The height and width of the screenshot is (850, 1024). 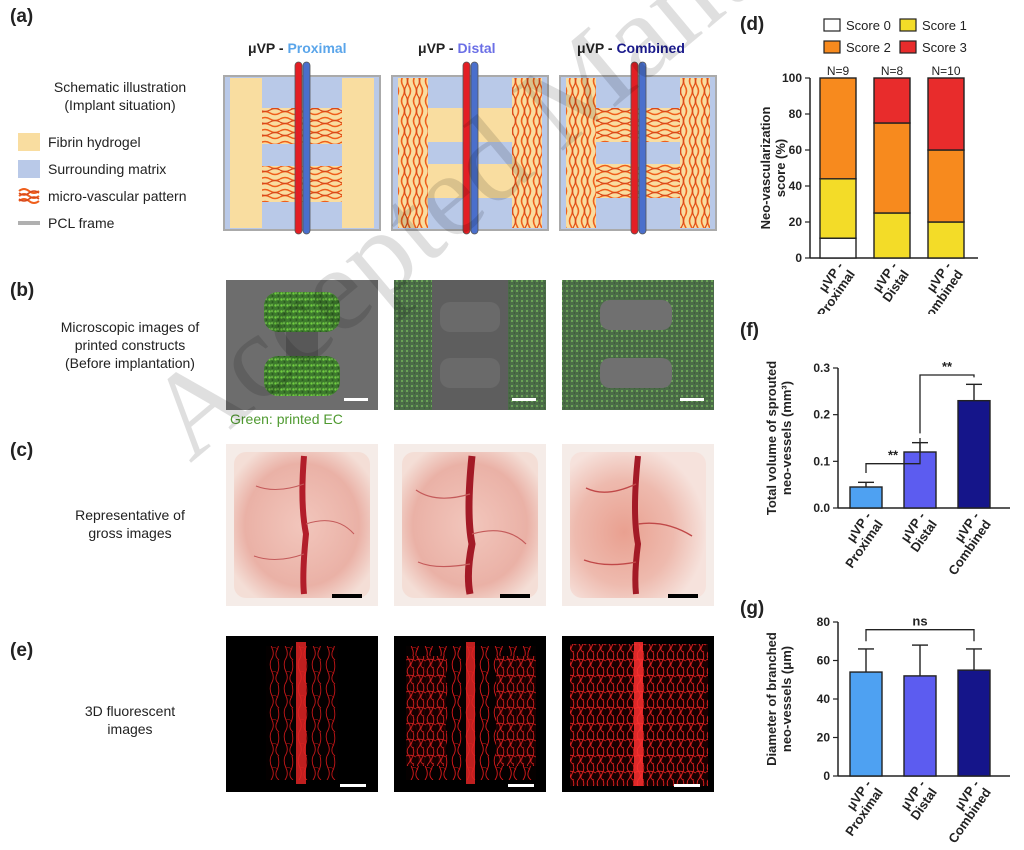 What do you see at coordinates (765, 168) in the screenshot?
I see `svg-text: Neo-vascularization` at bounding box center [765, 168].